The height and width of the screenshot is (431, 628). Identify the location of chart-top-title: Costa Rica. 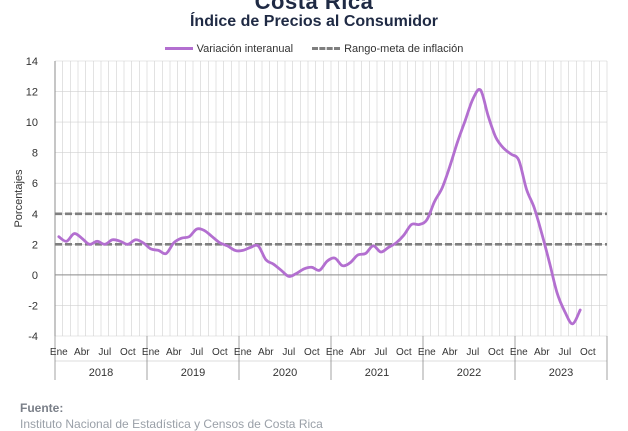
(314, 7).